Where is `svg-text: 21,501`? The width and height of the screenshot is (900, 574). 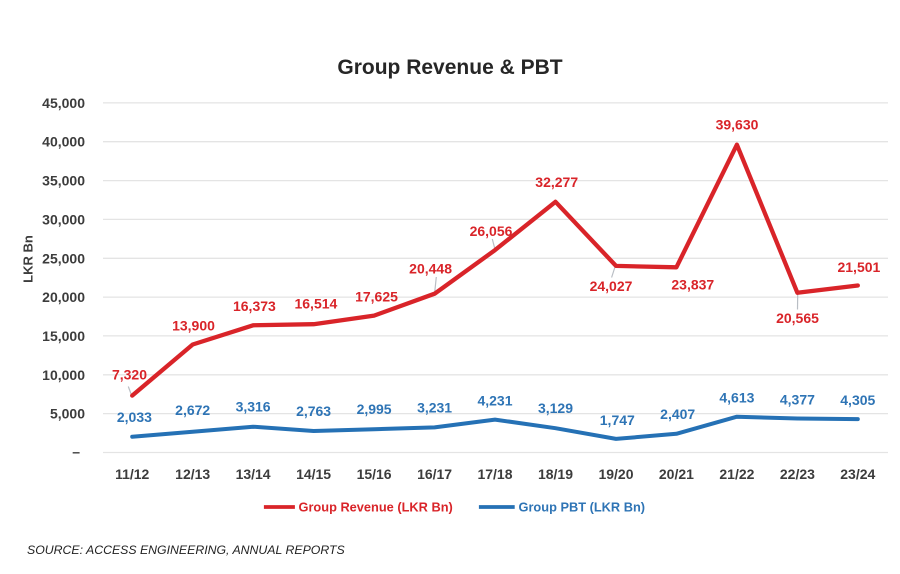 svg-text: 21,501 is located at coordinates (858, 267).